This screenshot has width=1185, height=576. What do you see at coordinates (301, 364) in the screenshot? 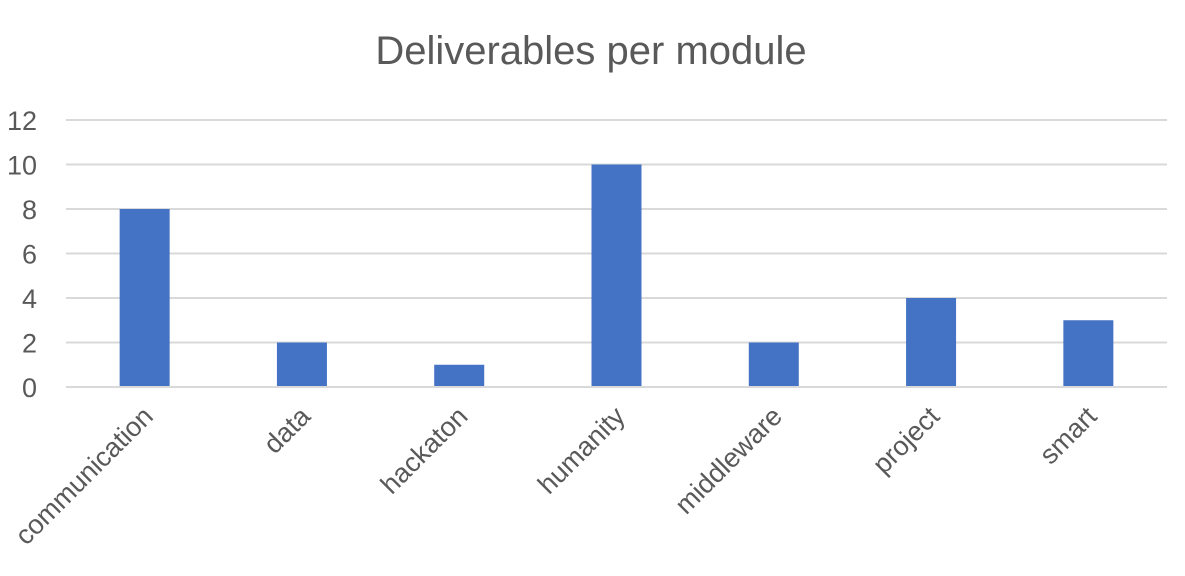
I see `bar-data` at bounding box center [301, 364].